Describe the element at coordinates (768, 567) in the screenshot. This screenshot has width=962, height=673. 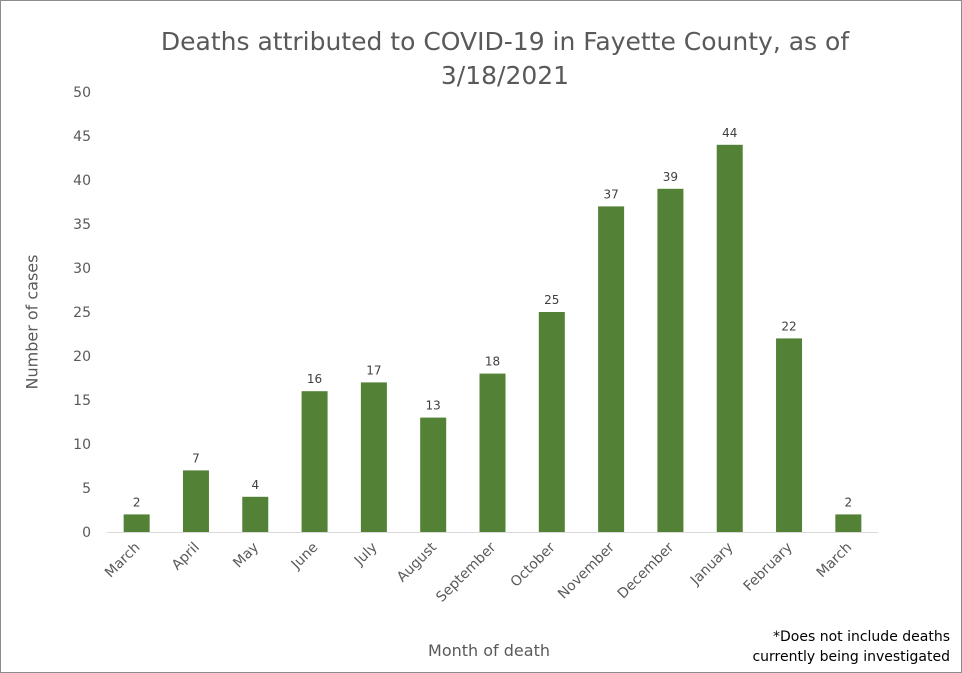
I see `x-tick-label: February` at that location.